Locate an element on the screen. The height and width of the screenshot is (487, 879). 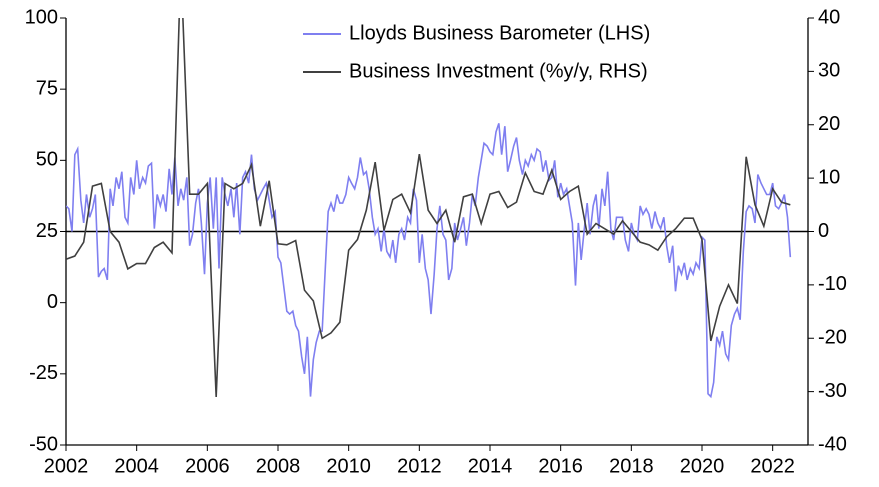
x-tick-label: 2004 is located at coordinates (136, 466).